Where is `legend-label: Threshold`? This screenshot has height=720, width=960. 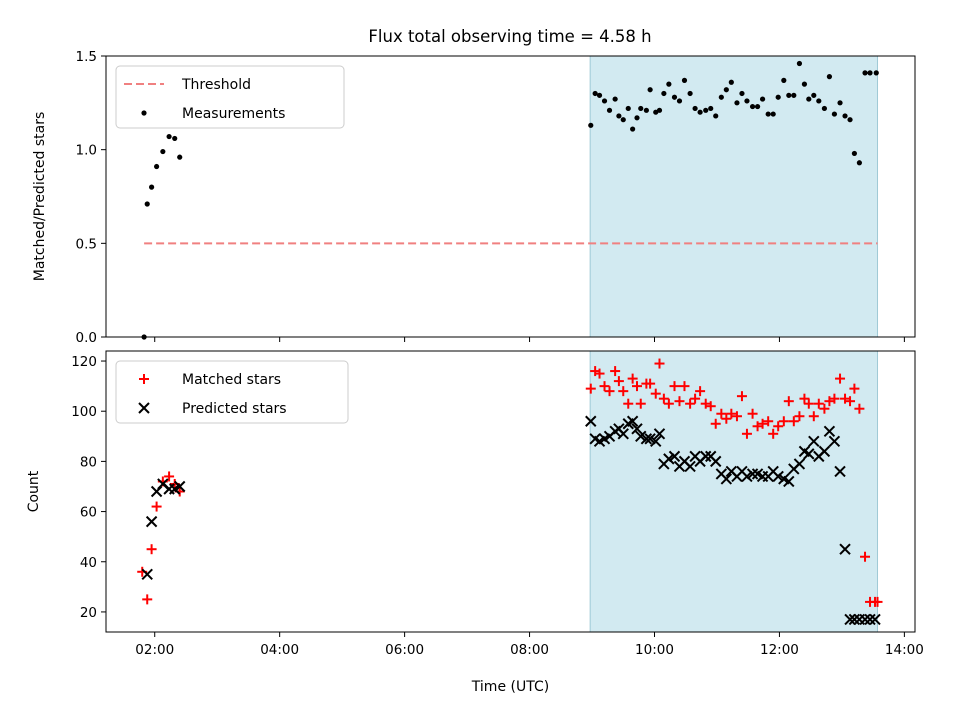 legend-label: Threshold is located at coordinates (216, 85).